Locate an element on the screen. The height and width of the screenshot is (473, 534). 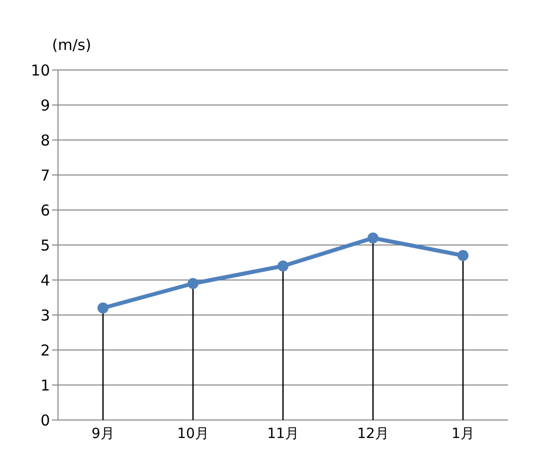
y-tick-label: 2 is located at coordinates (45, 350).